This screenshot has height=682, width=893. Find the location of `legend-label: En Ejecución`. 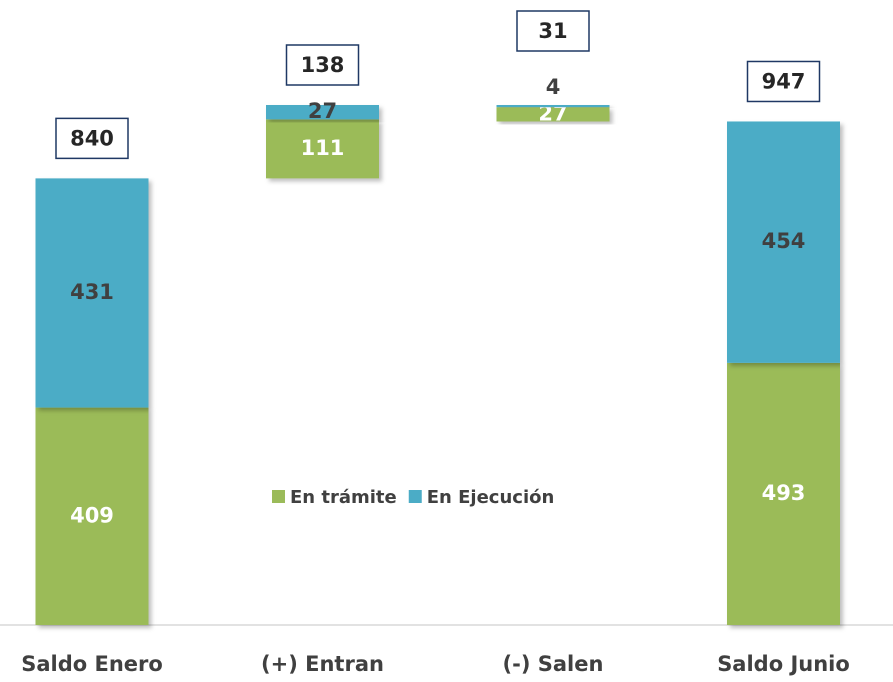

legend-label: En Ejecución is located at coordinates (491, 497).